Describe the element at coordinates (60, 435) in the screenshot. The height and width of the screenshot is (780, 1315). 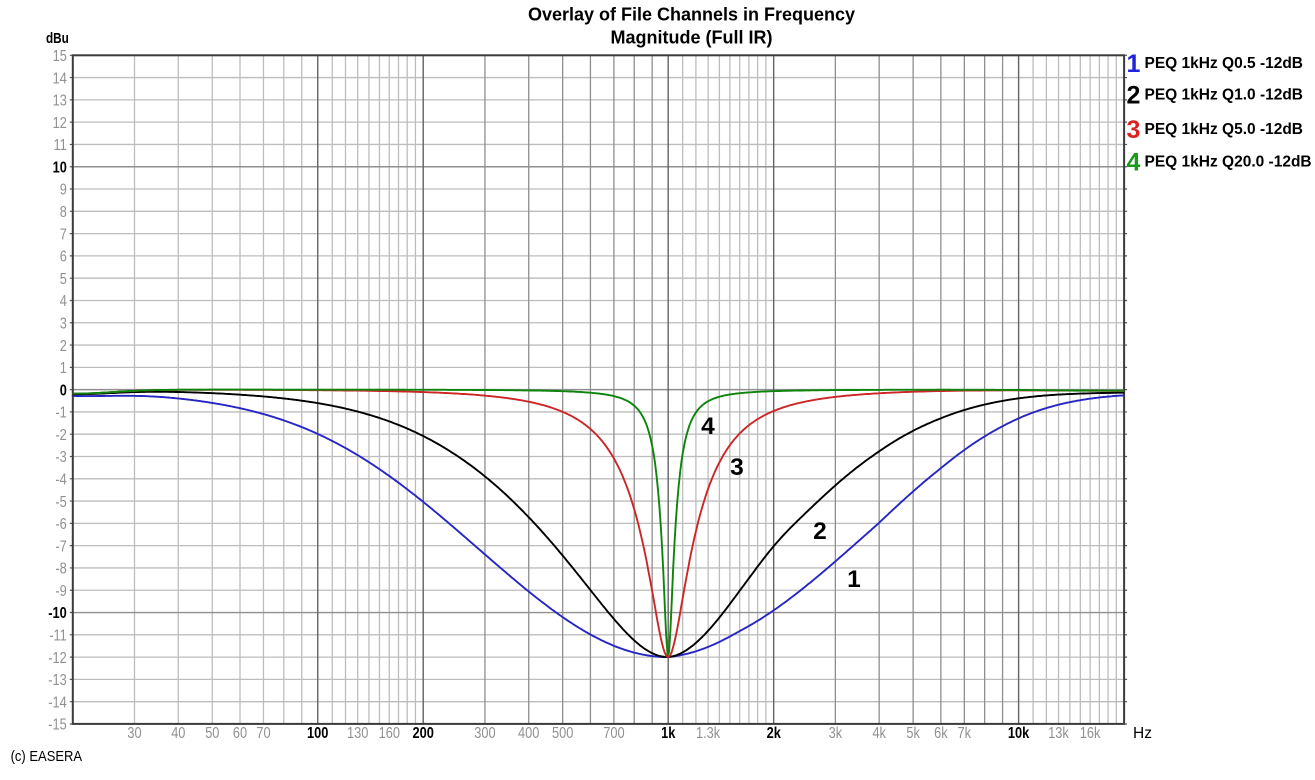
I see `svg-text: -2` at that location.